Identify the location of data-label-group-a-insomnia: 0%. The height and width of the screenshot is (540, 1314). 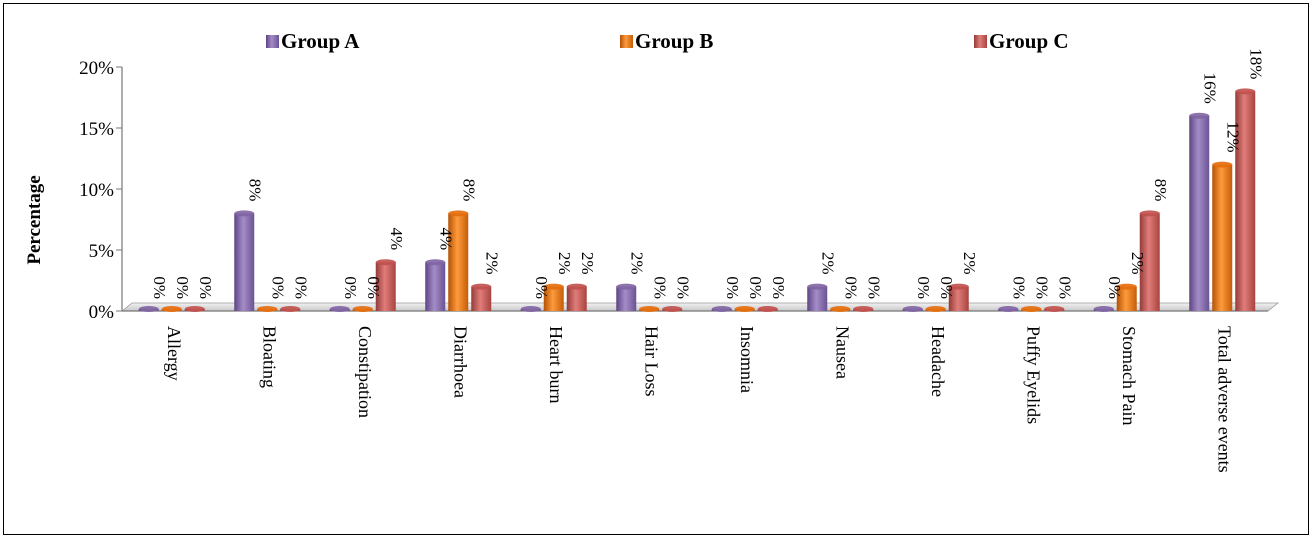
(732, 287).